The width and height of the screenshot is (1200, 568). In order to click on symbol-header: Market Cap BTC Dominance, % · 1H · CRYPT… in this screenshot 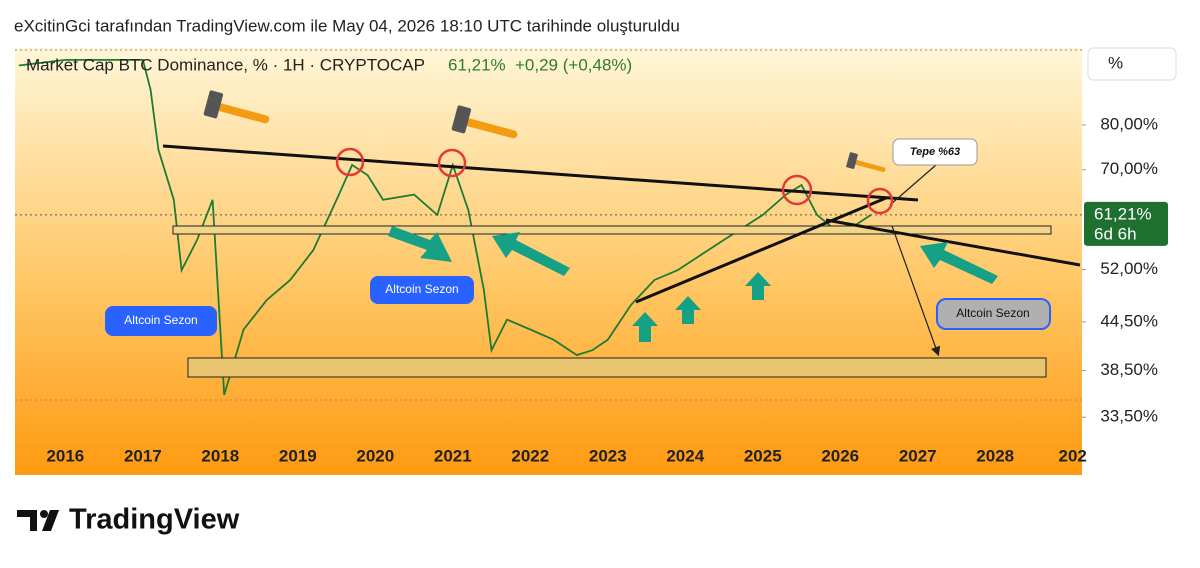, I will do `click(225, 64)`.